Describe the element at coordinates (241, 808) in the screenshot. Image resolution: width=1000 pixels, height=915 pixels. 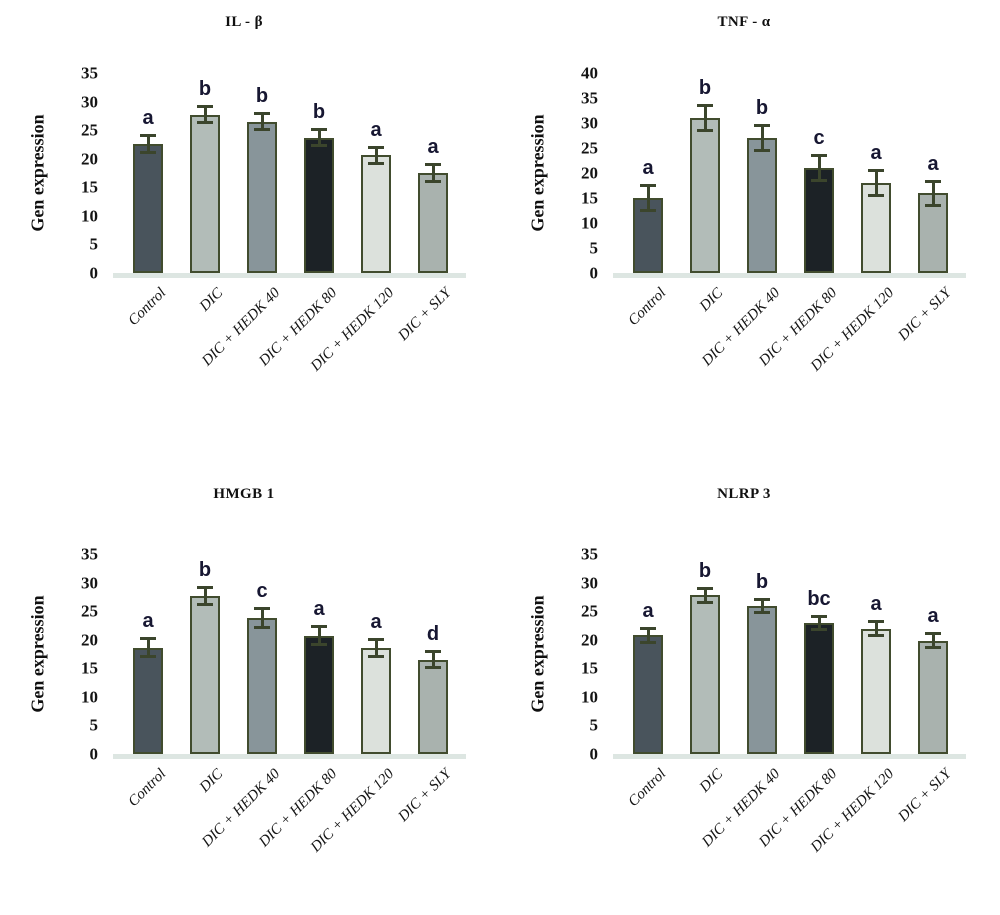
I see `x-category-label: DIC + HEDK 40` at that location.